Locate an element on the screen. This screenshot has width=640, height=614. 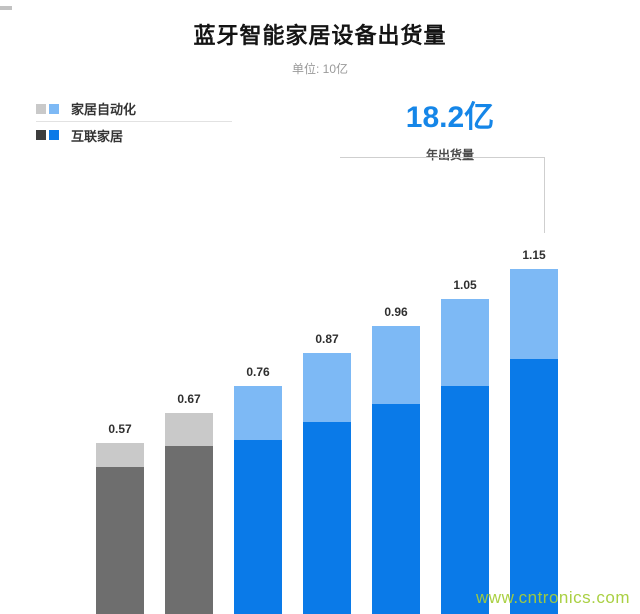
bar-group: 0.87 is located at coordinates (327, 473).